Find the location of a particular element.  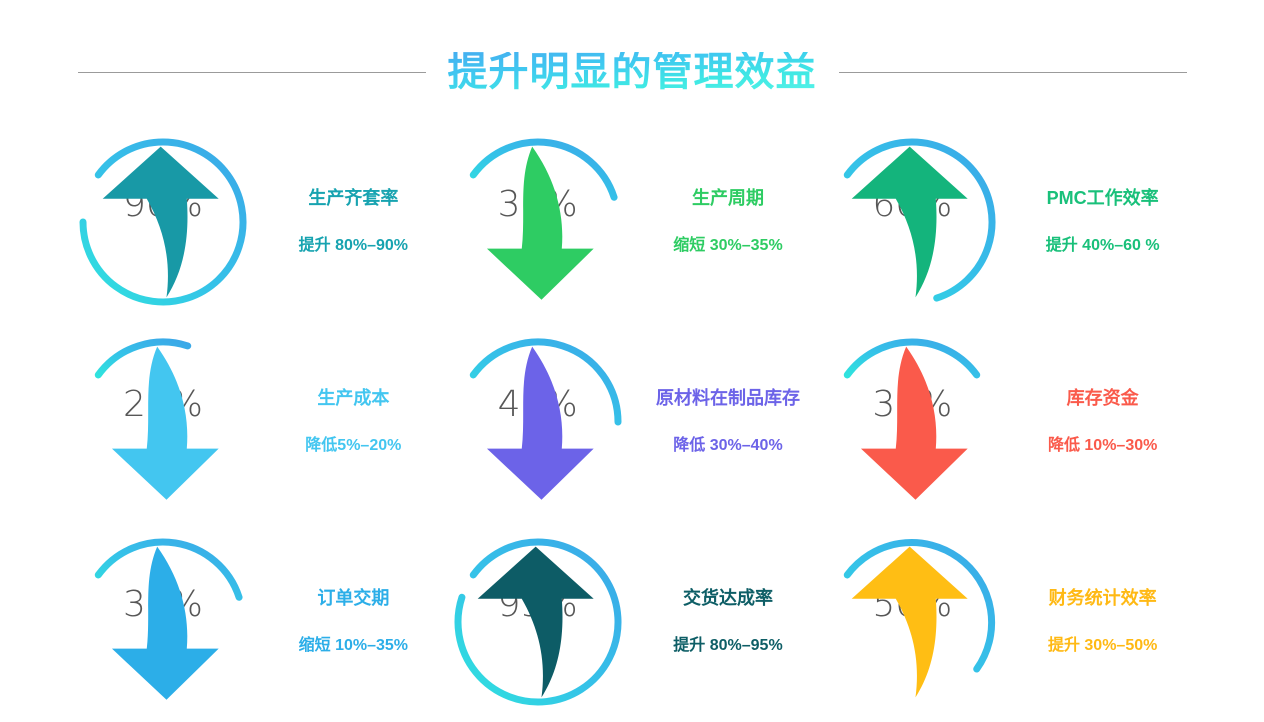

gauge-center: 60% is located at coordinates (912, 222).